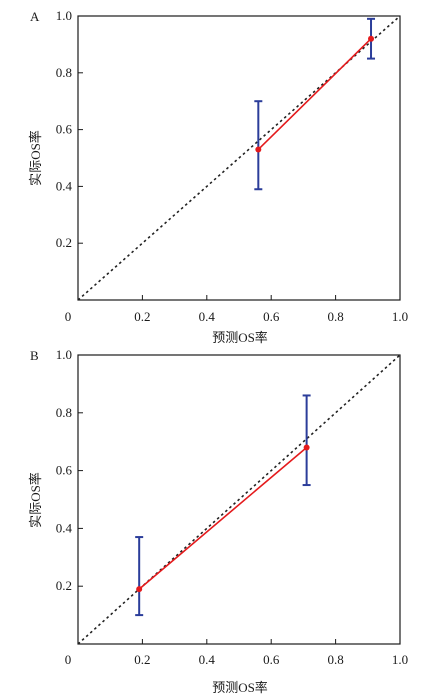 The height and width of the screenshot is (700, 423). Describe the element at coordinates (34, 355) in the screenshot. I see `panel-label: B` at that location.